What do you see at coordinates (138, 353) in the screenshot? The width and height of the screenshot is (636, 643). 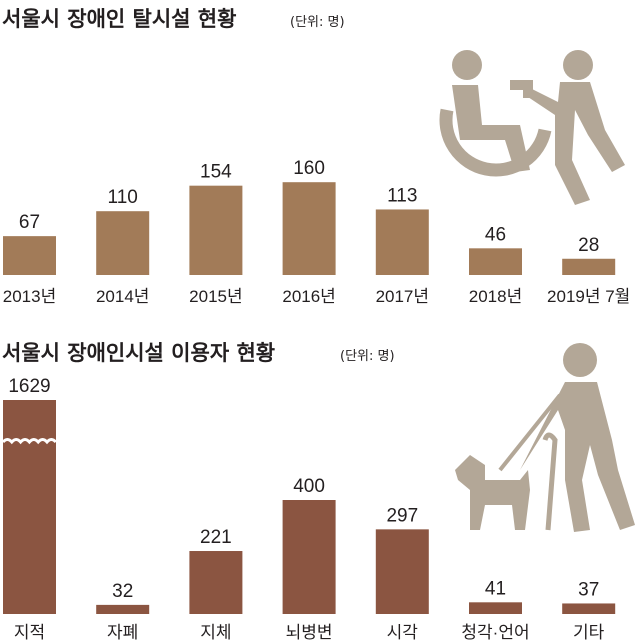 I see `chart2-title: 서울시 장애인시설 이용자 현황` at bounding box center [138, 353].